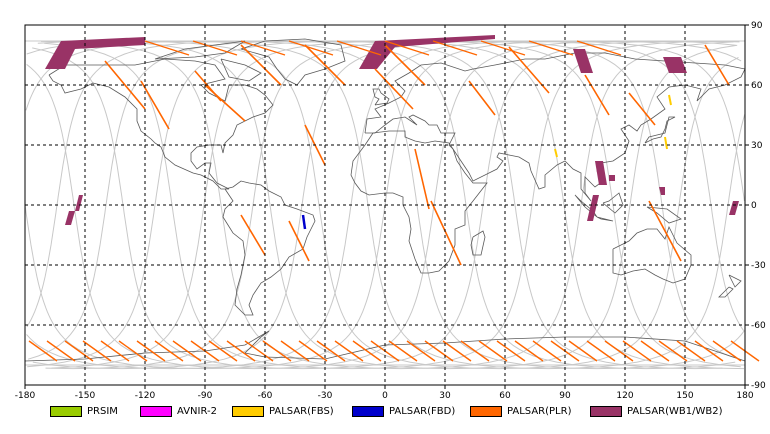  Describe the element at coordinates (684, 396) in the screenshot. I see `lon-tick-label: 150` at that location.